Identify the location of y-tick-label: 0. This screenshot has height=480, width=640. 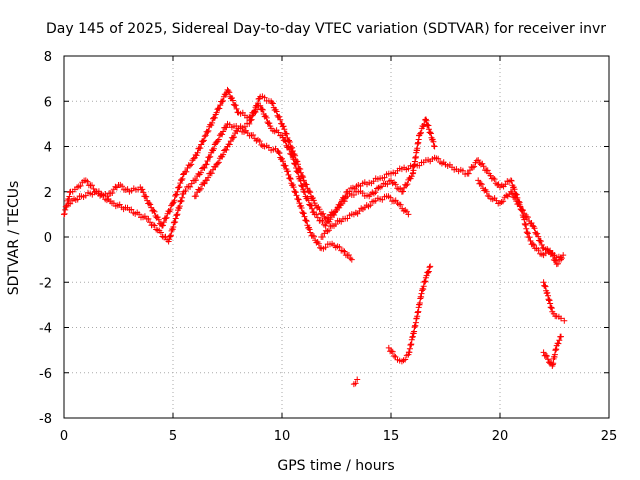
(48, 238).